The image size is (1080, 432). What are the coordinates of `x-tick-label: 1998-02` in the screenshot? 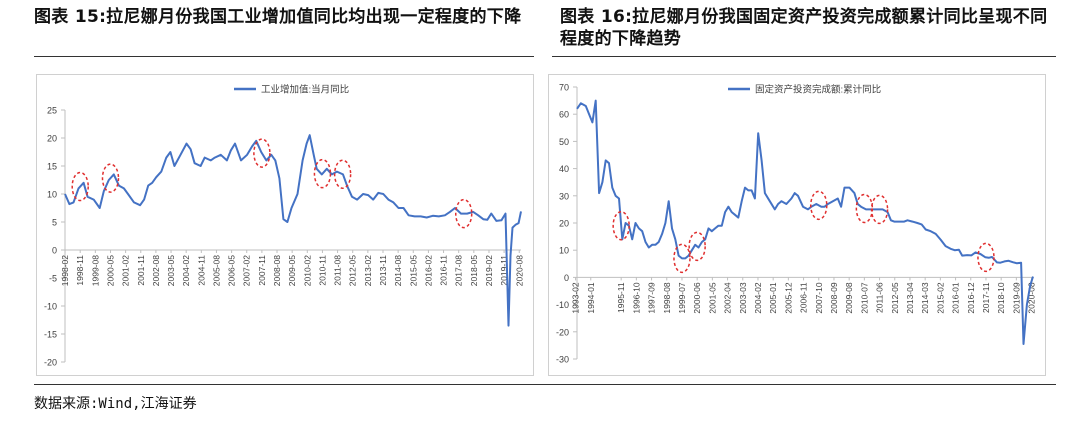 It's located at (65, 270).